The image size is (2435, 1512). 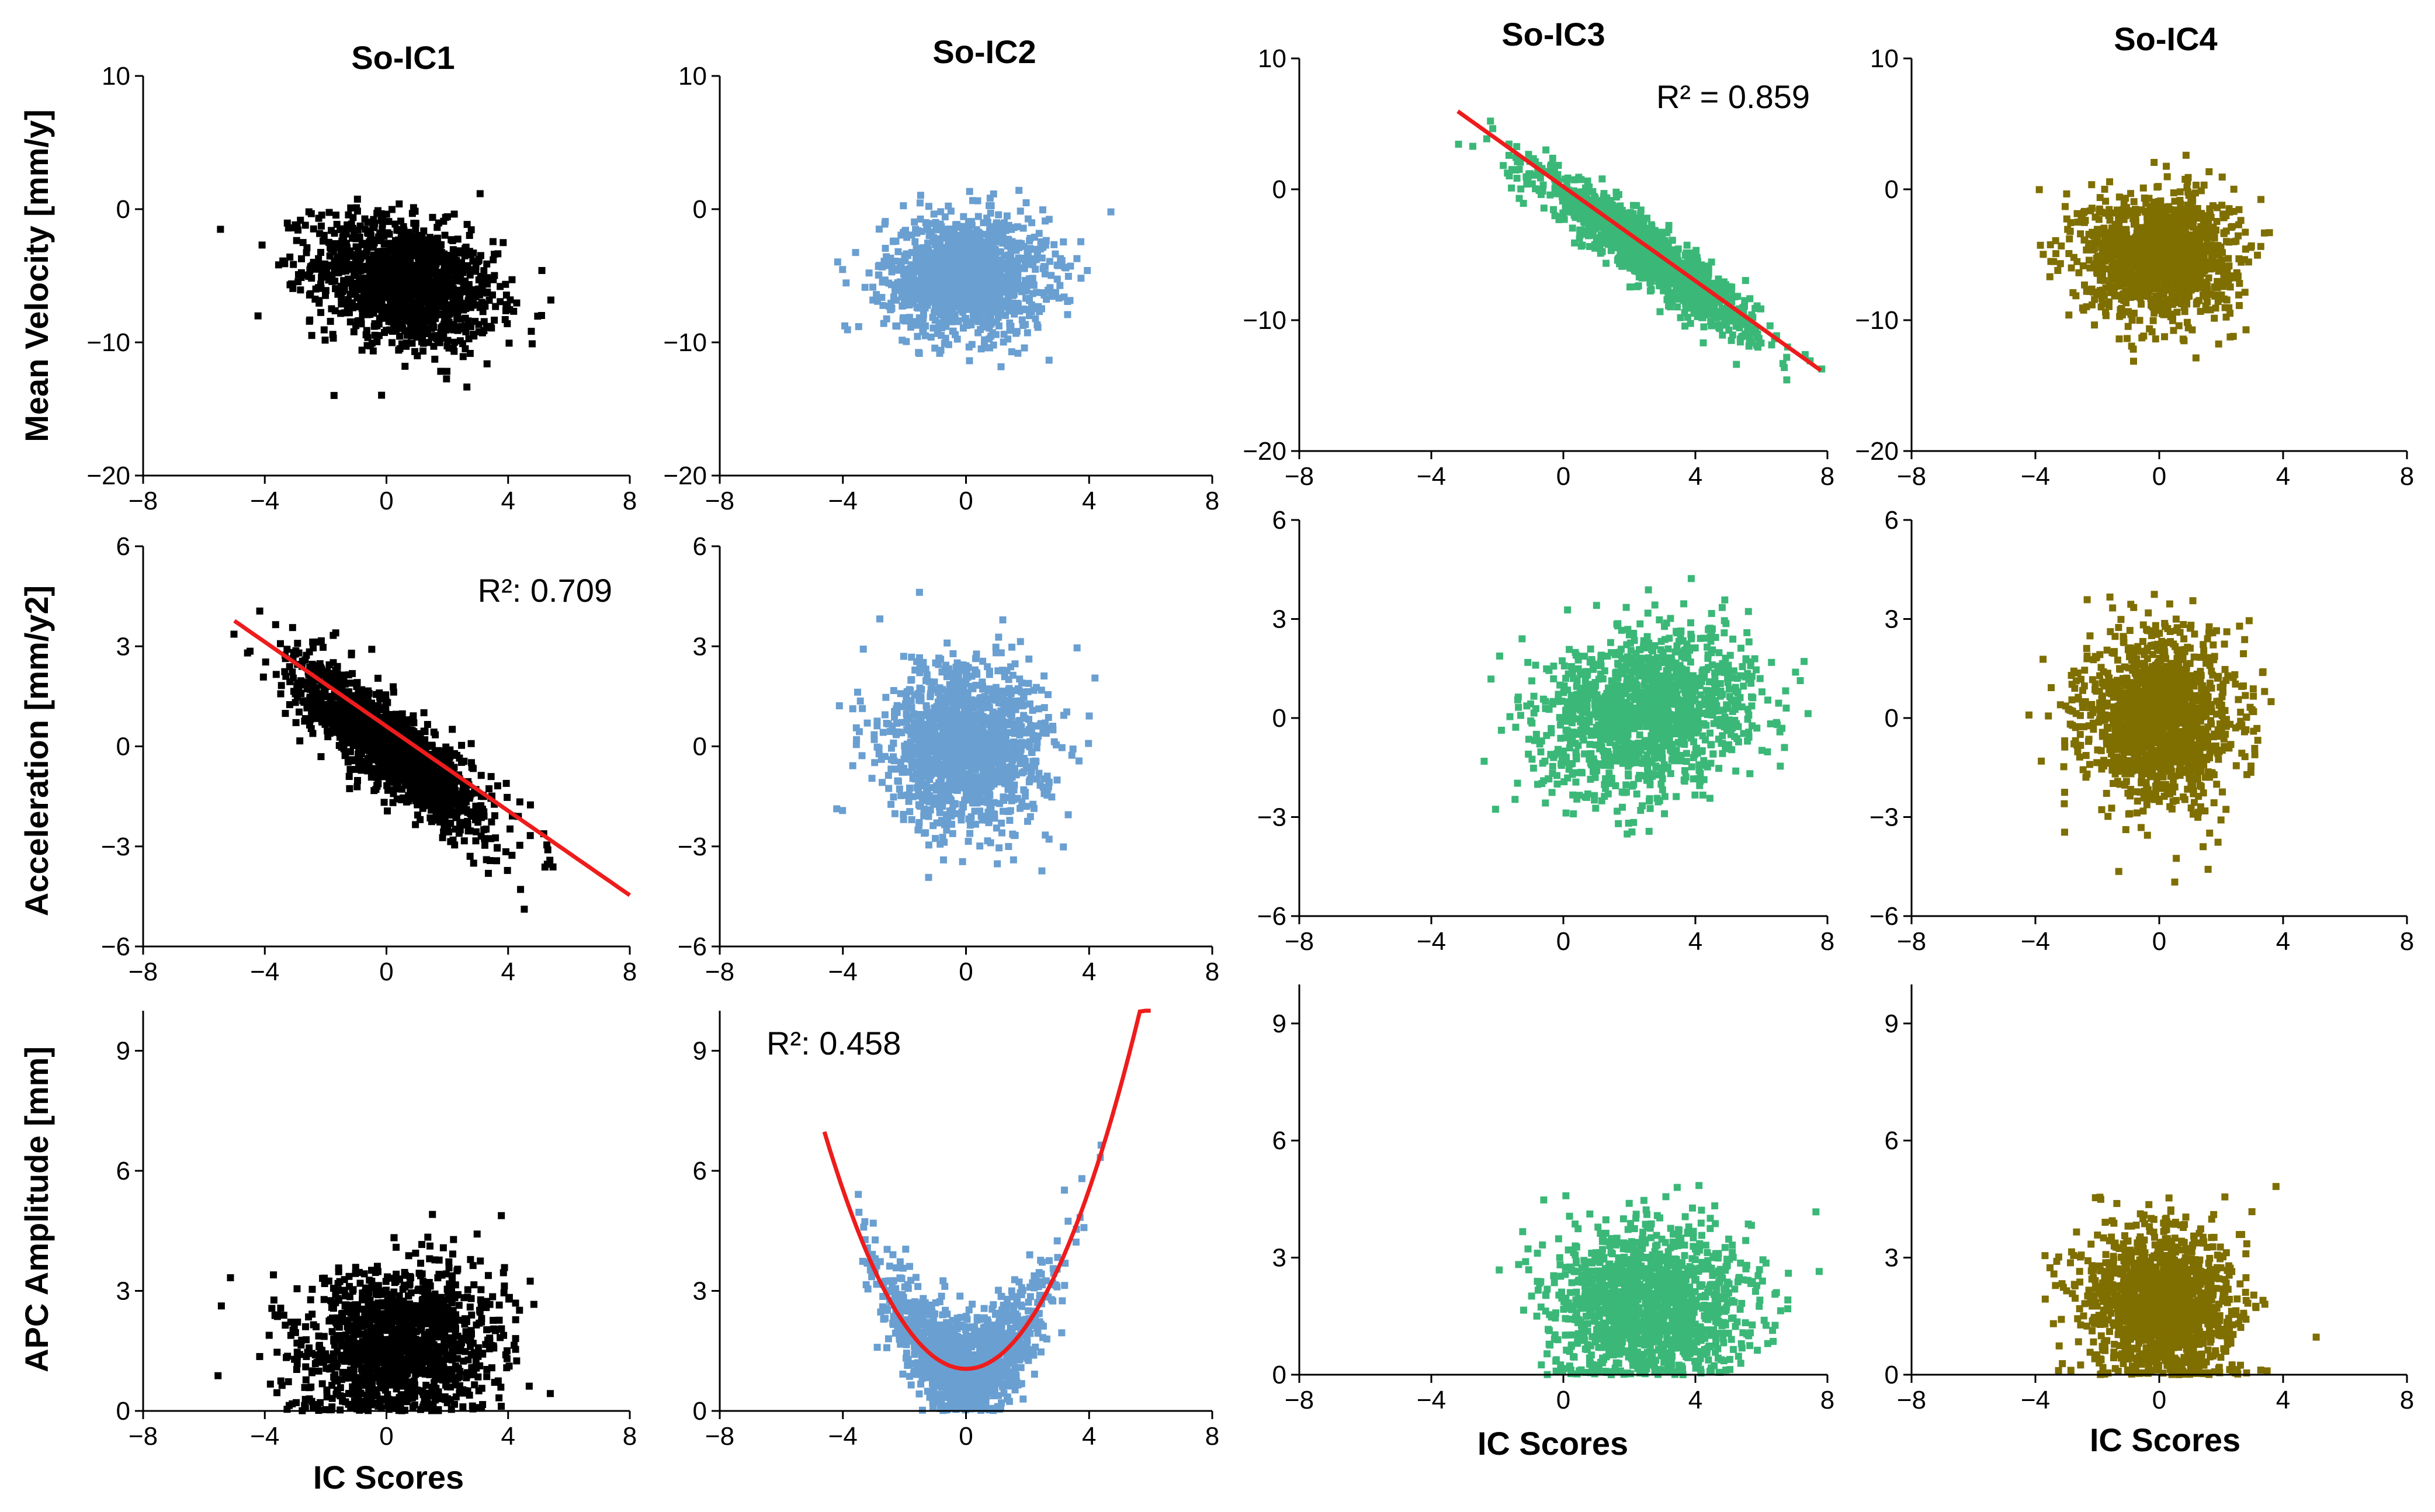 What do you see at coordinates (2154, 258) in the screenshot?
I see `points-ic4-velocity` at bounding box center [2154, 258].